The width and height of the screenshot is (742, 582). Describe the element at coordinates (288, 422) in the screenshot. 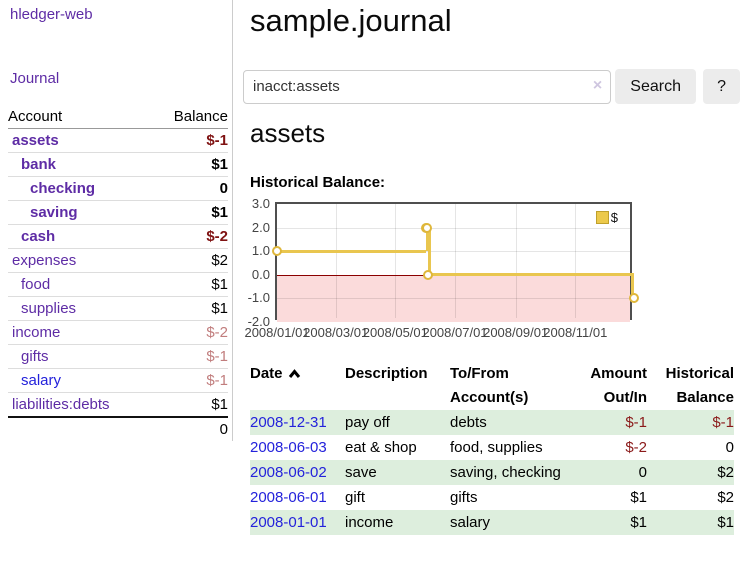

I see `txn-date-link: 2008-12-31` at that location.